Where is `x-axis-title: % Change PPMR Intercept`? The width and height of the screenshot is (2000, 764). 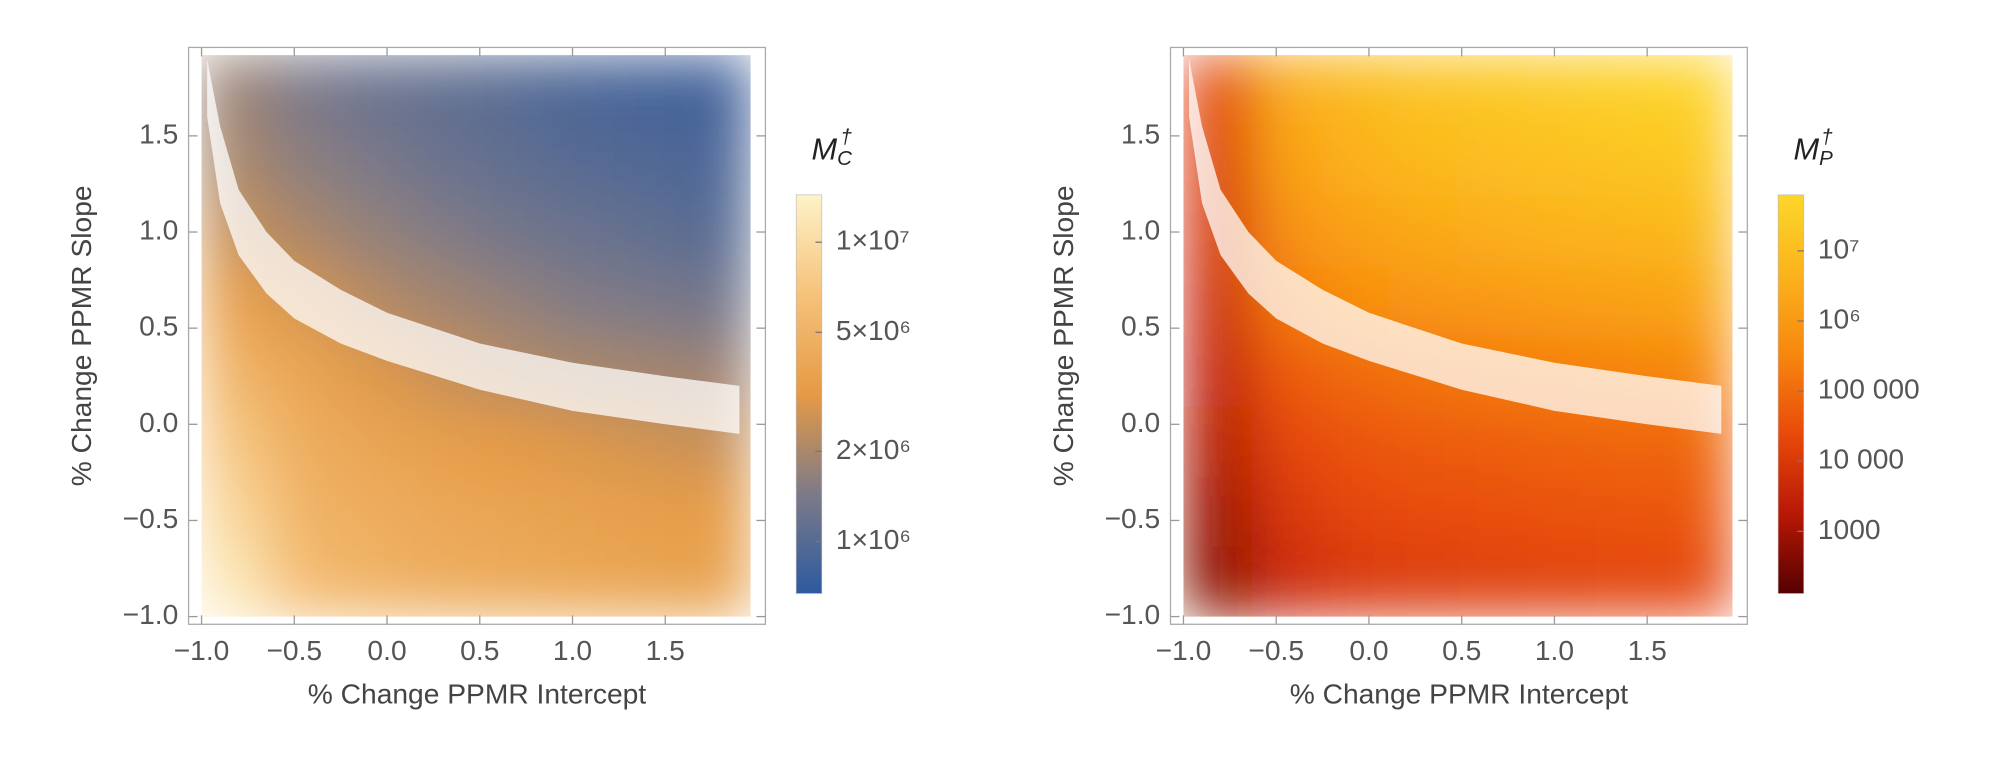
x-axis-title: % Change PPMR Intercept is located at coordinates (477, 694).